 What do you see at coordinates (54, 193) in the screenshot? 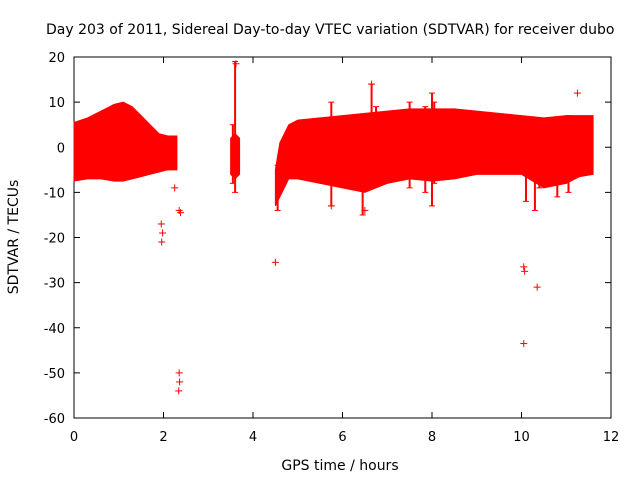
I see `y-tick-label: -10` at bounding box center [54, 193].